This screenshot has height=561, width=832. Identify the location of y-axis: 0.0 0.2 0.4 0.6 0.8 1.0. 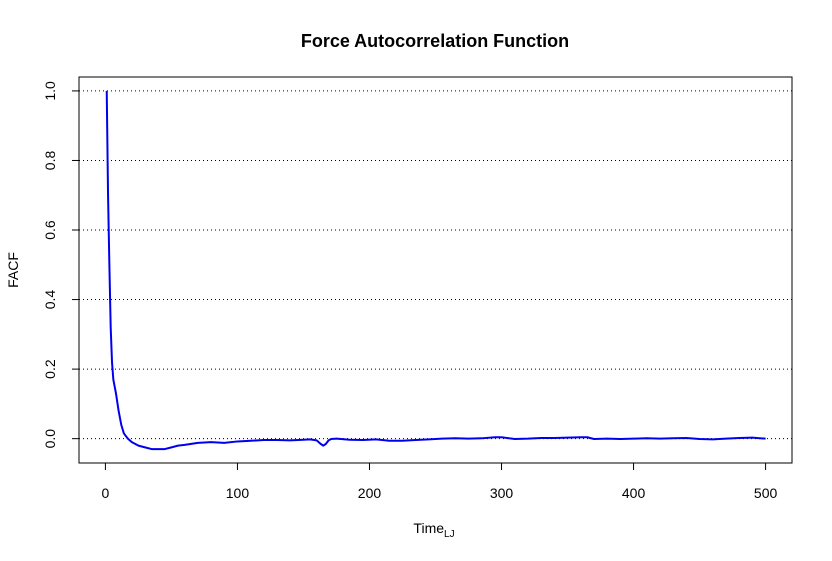
(60, 264).